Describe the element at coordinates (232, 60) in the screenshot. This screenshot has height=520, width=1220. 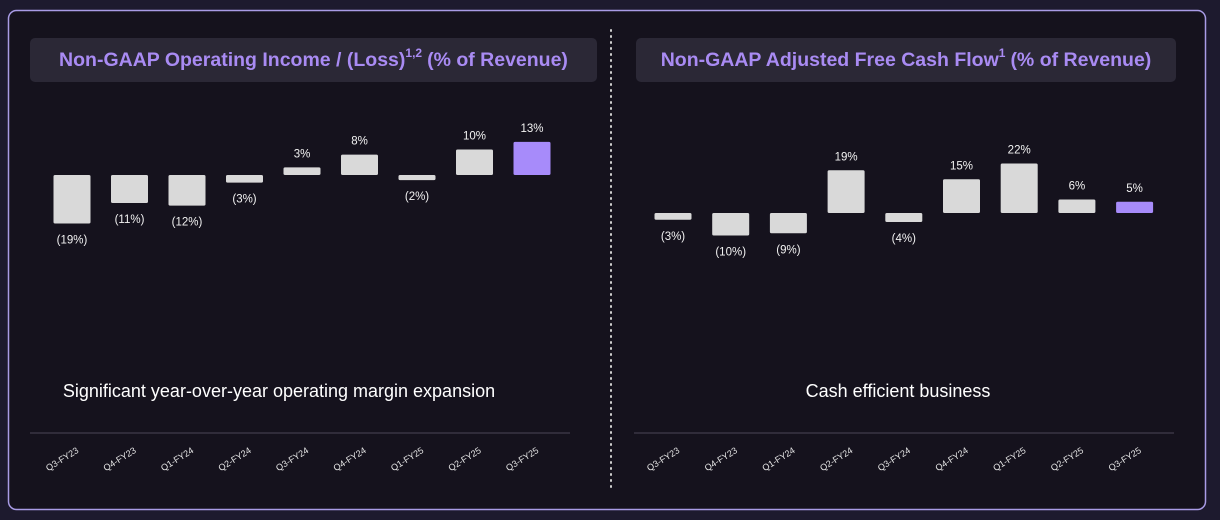
I see `title-main: Non-GAAP Operating Income / (Loss)` at that location.